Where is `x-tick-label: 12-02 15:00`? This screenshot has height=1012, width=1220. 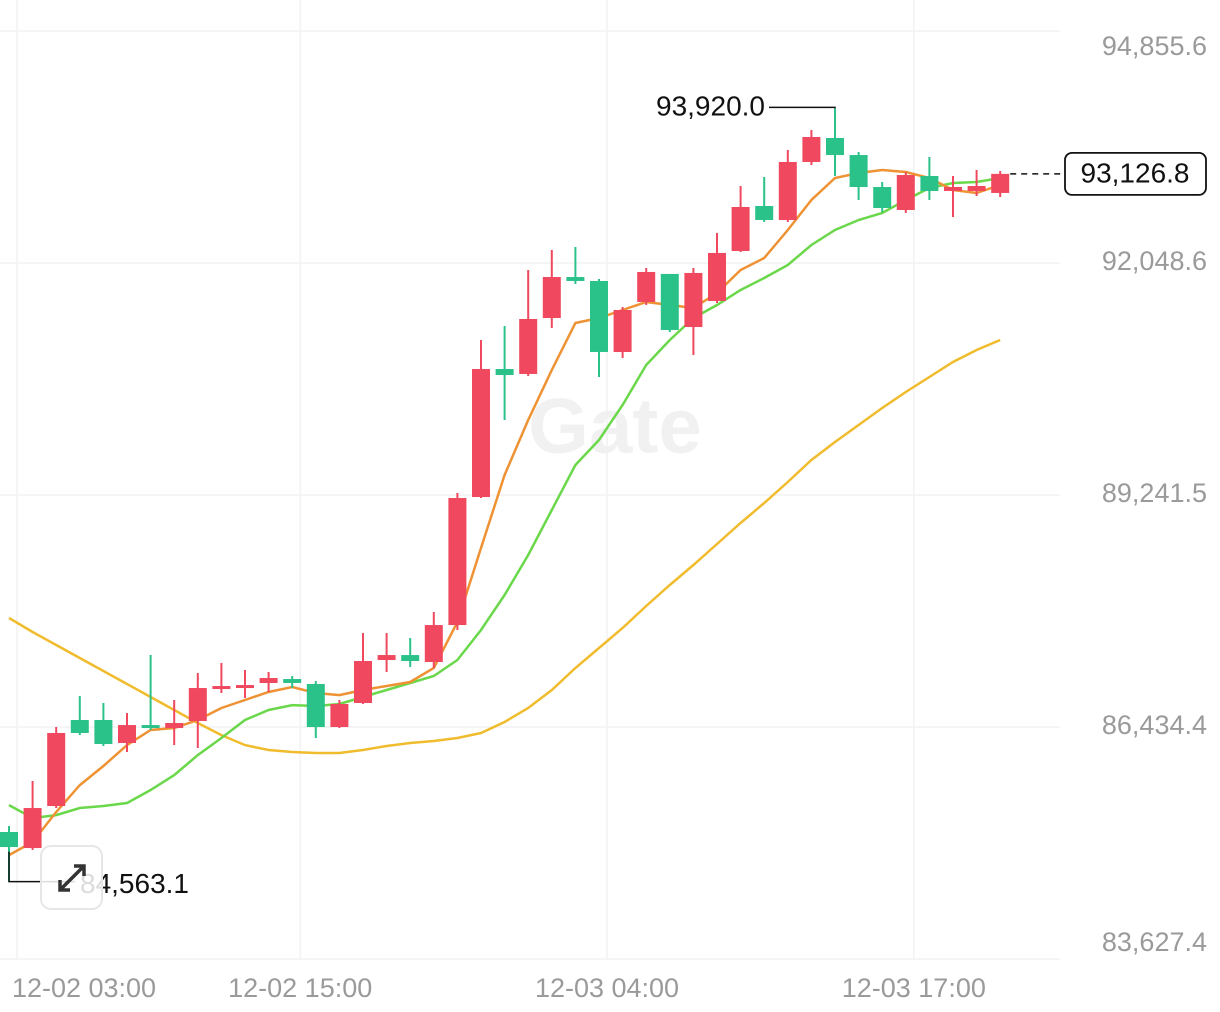 x-tick-label: 12-02 15:00 is located at coordinates (300, 988).